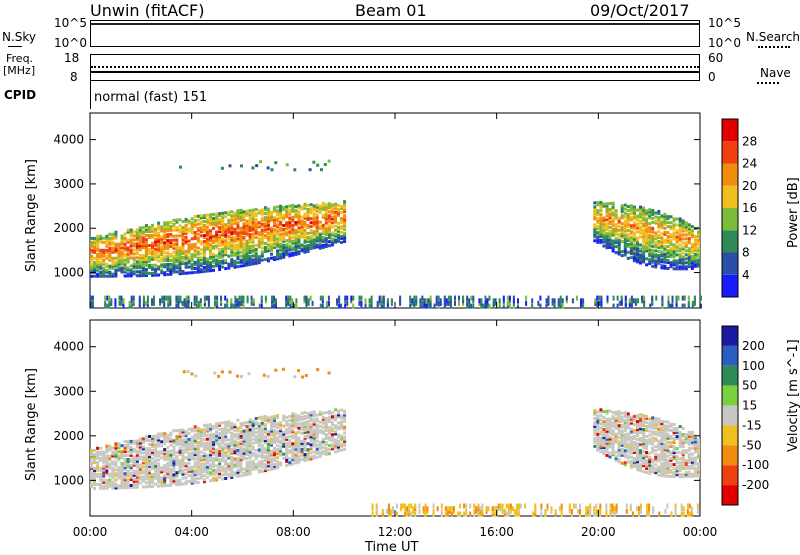  I want to click on colorbar-segment, so click(730, 130).